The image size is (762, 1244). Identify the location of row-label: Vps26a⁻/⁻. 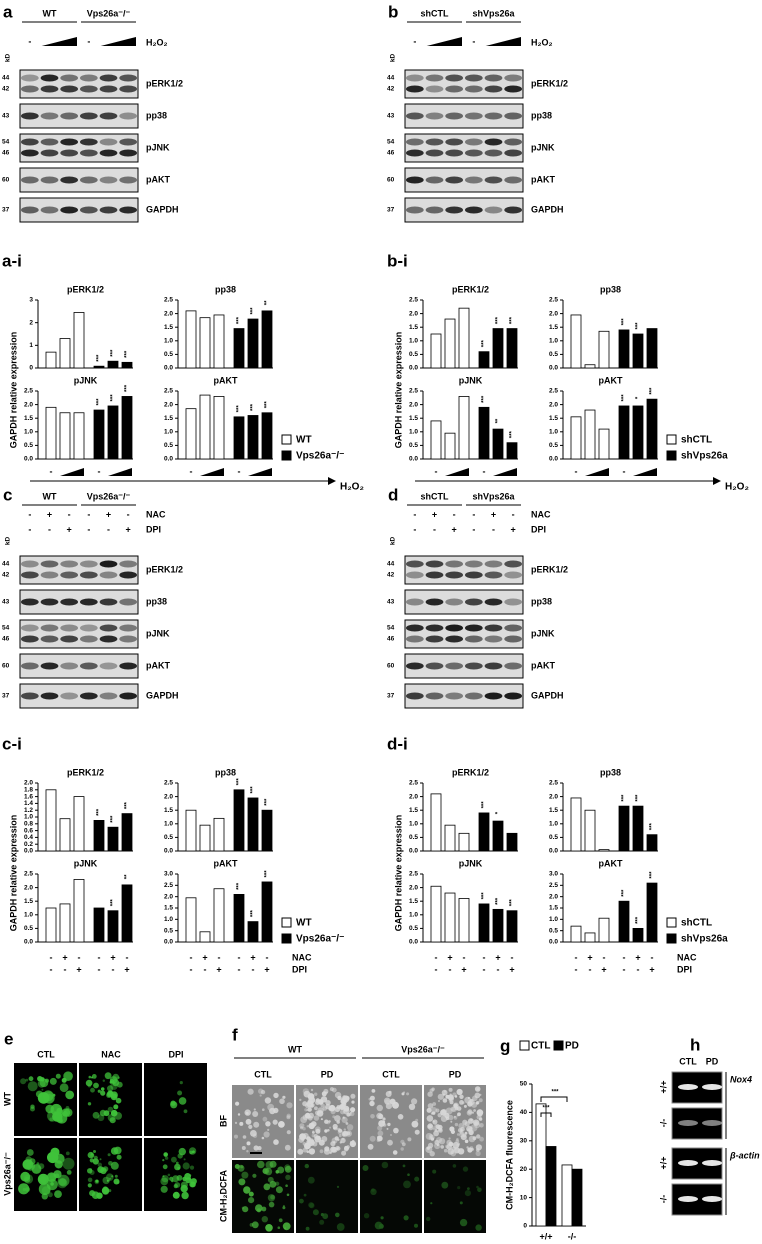
(7, 1174).